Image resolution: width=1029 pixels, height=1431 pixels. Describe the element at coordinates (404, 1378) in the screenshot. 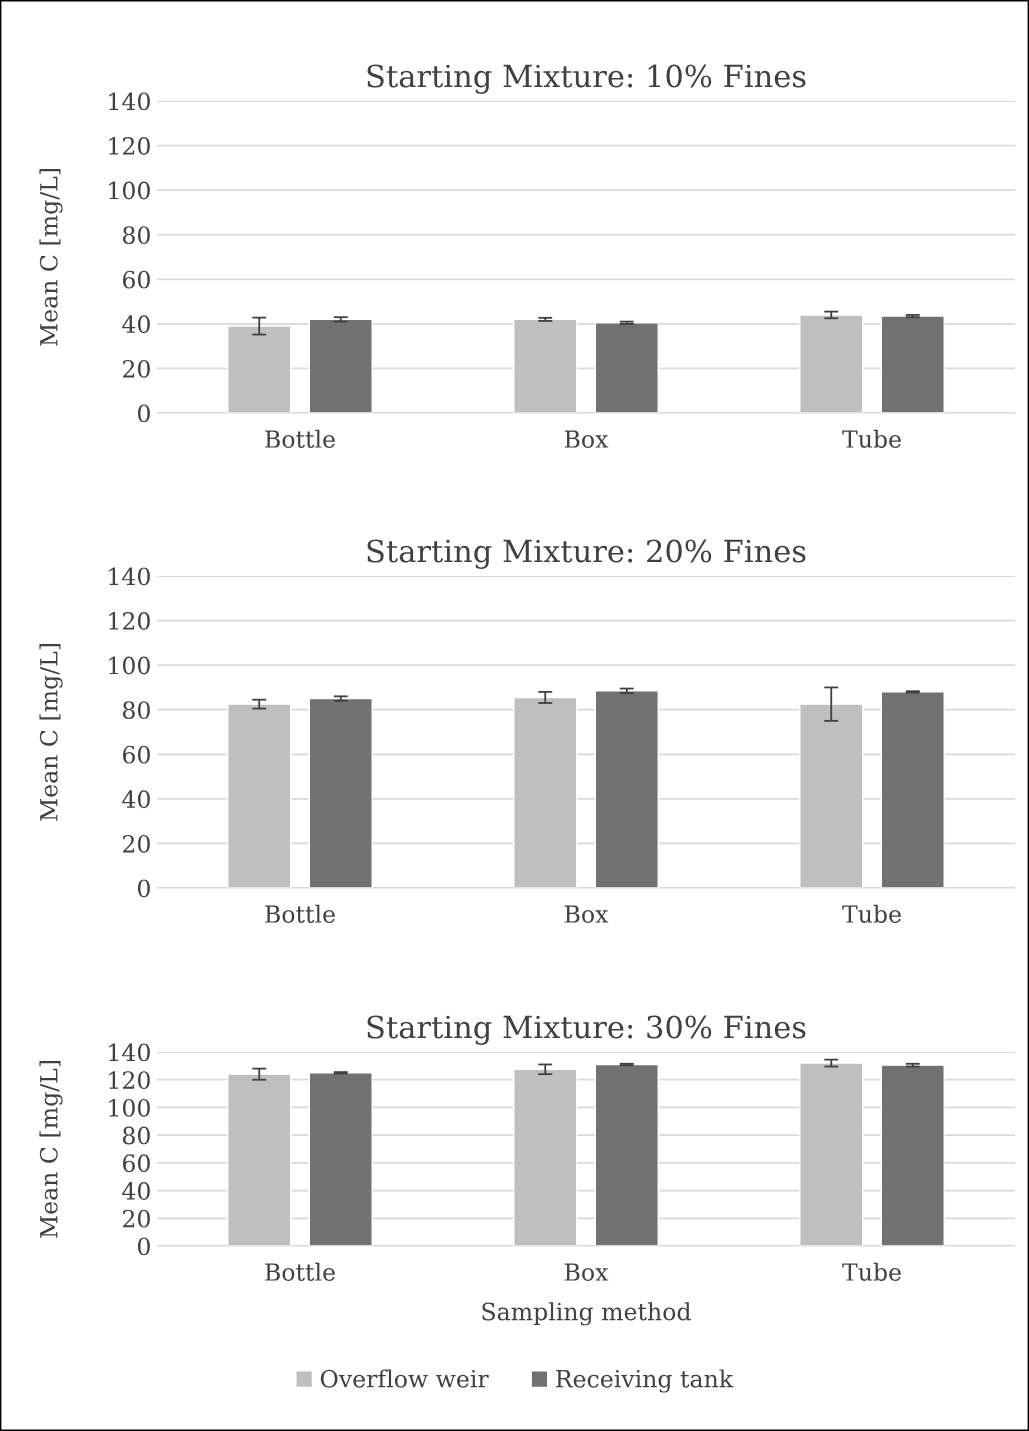

I see `legend-label: Overflow weir` at that location.